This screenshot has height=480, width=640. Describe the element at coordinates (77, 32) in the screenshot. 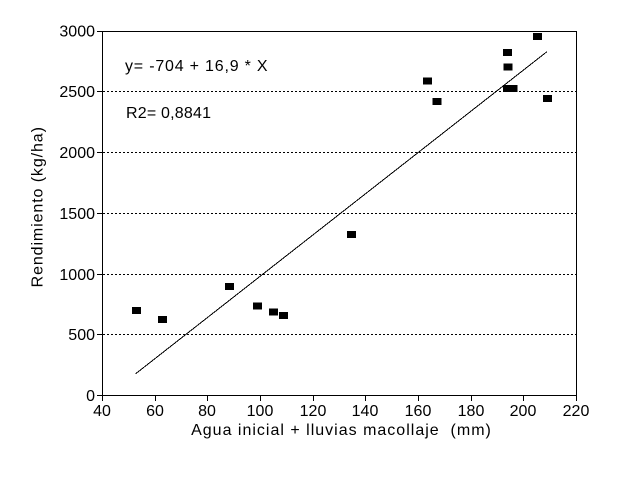

I see `svg-text: 3000` at that location.